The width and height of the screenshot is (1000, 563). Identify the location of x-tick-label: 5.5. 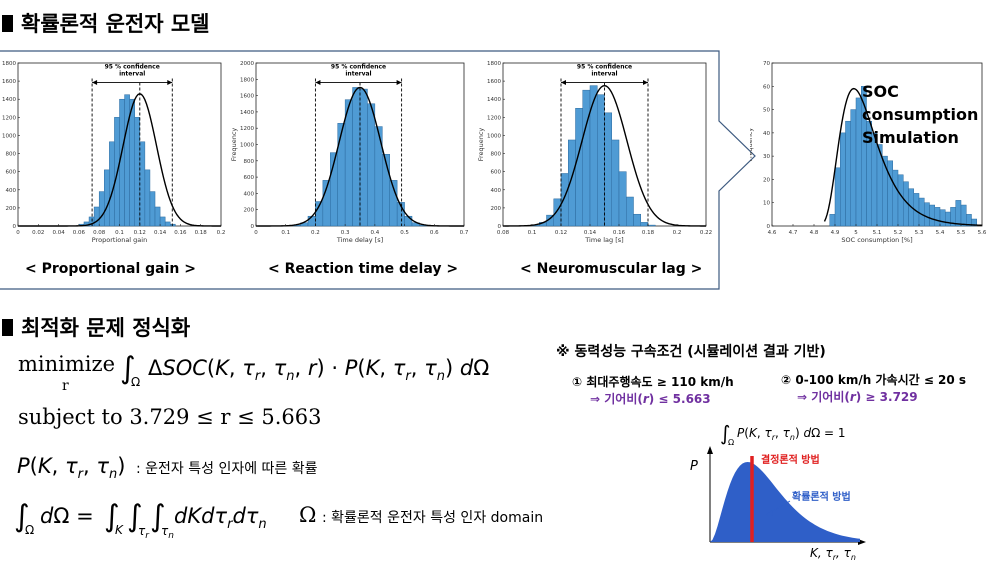
(961, 233).